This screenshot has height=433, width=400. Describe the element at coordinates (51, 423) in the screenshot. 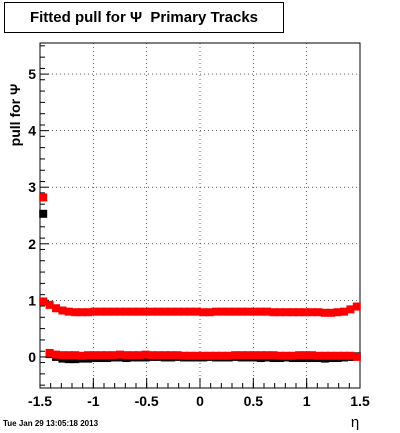

I see `timestamp: Tue Jan 29 13:05:18 2013` at that location.